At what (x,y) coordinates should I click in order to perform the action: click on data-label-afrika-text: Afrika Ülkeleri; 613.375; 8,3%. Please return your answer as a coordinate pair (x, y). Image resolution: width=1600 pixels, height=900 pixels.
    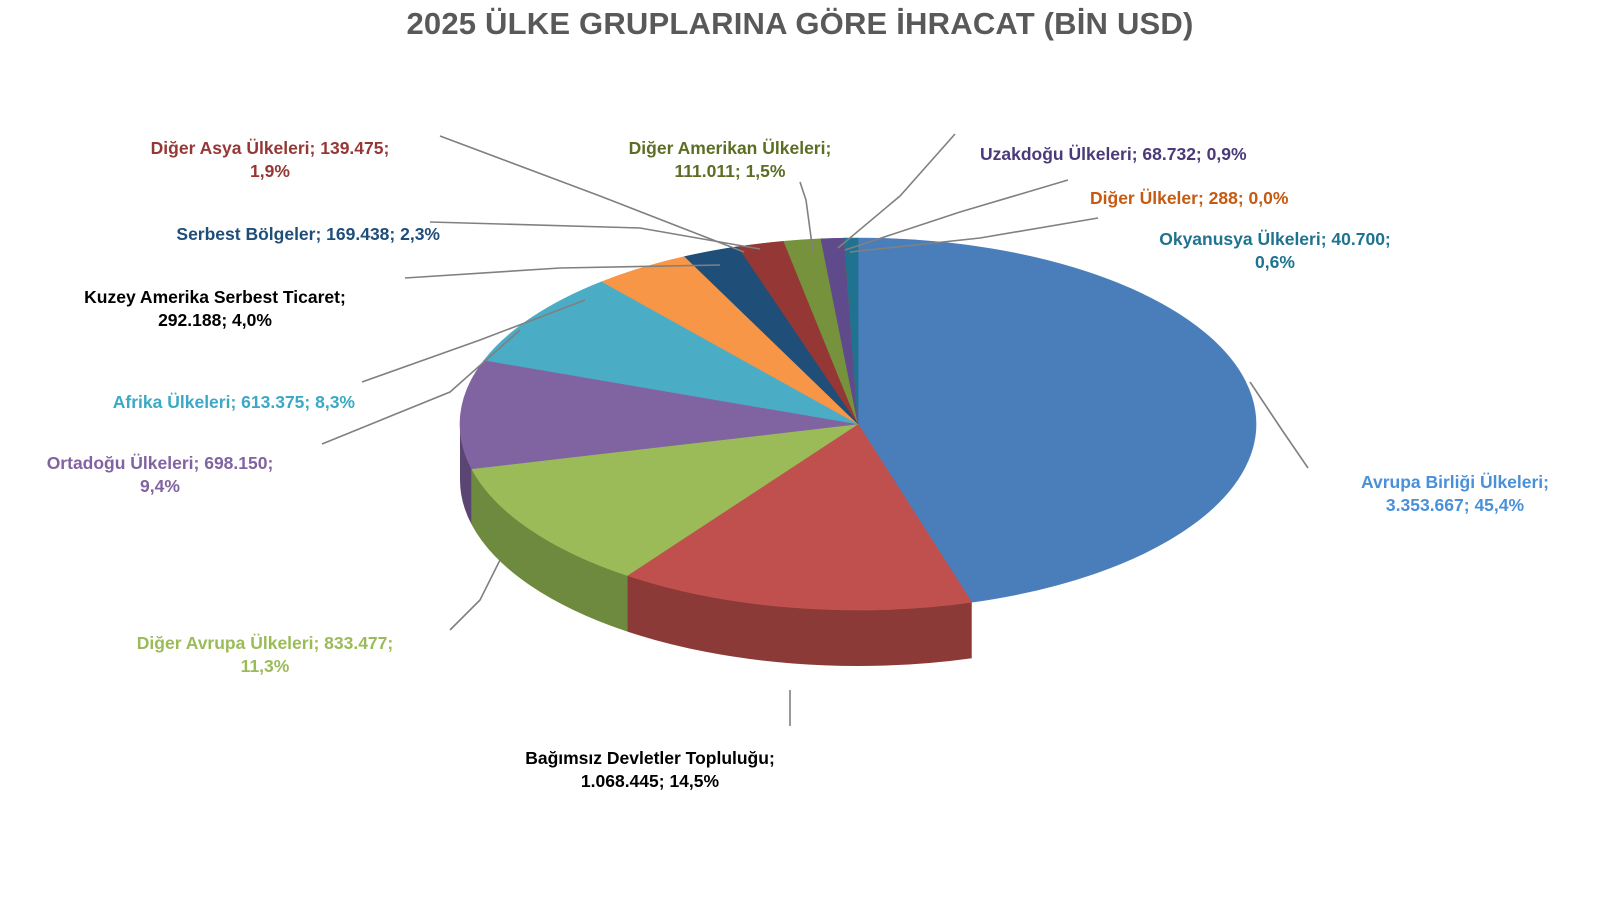
    Looking at the image, I should click on (233, 401).